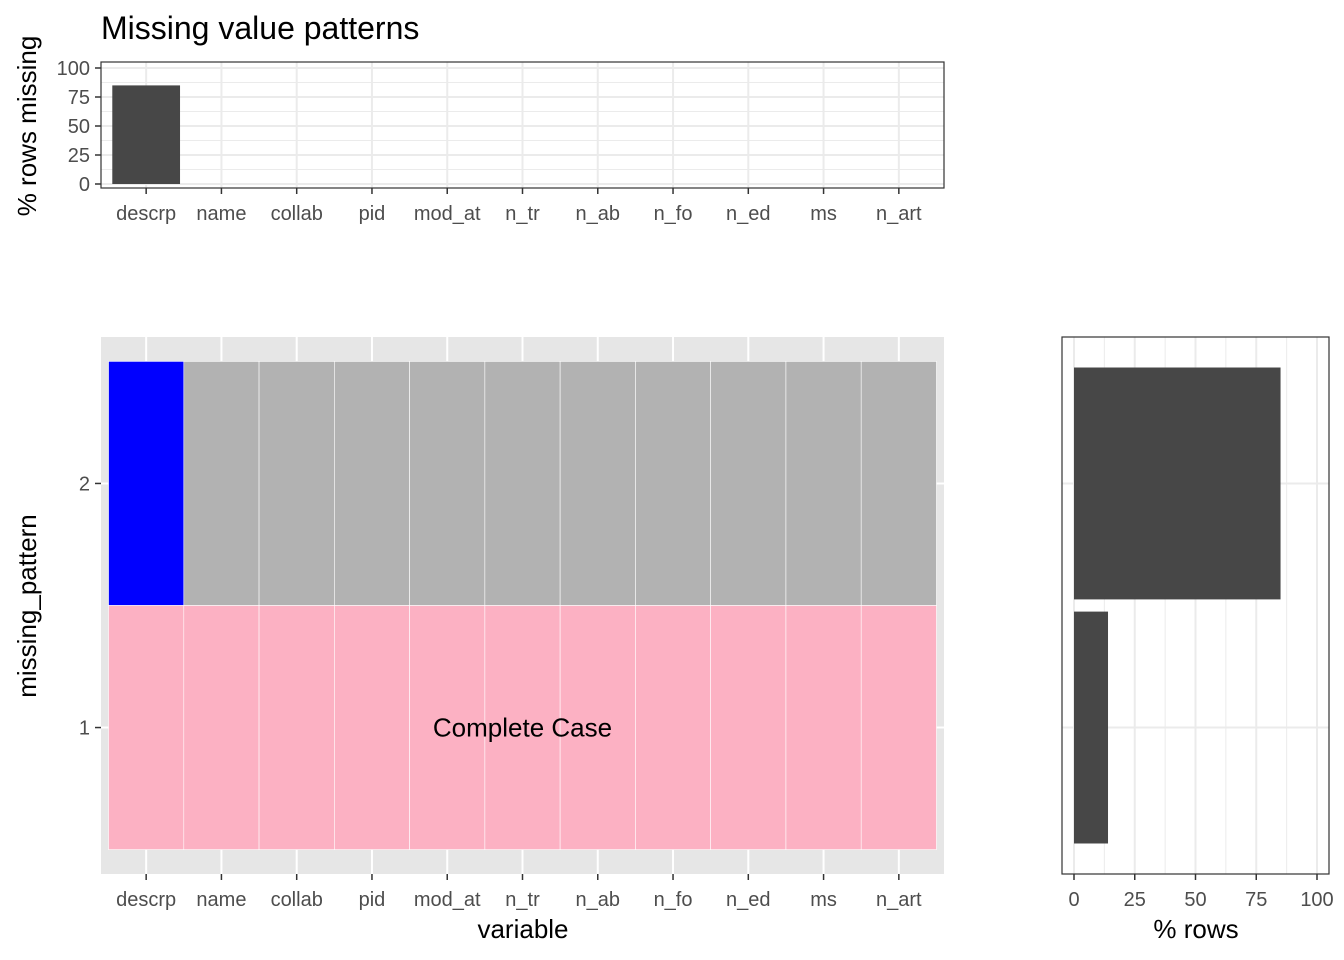  What do you see at coordinates (1316, 900) in the screenshot?
I see `side-x-tick-label: 100` at bounding box center [1316, 900].